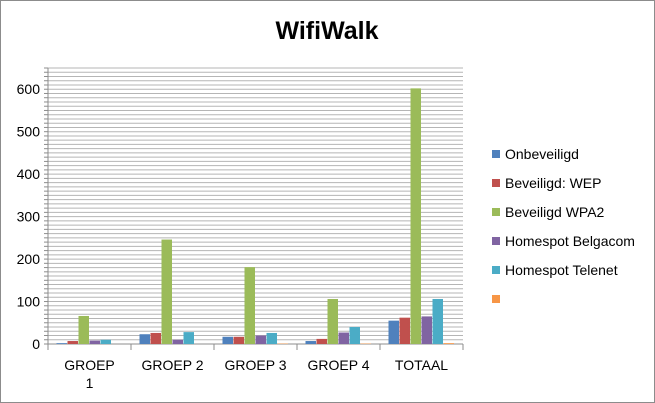 Image resolution: width=655 pixels, height=403 pixels. What do you see at coordinates (542, 154) in the screenshot?
I see `legend-label: Onbeveiligd` at bounding box center [542, 154].